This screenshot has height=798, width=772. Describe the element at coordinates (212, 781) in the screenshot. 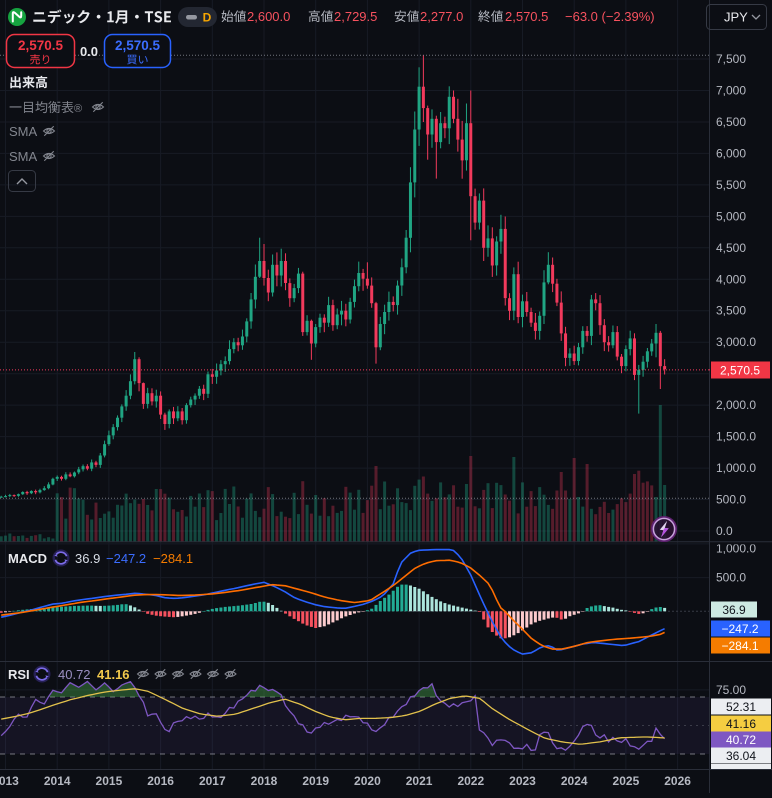

I see `svg-text: 2017` at that location.